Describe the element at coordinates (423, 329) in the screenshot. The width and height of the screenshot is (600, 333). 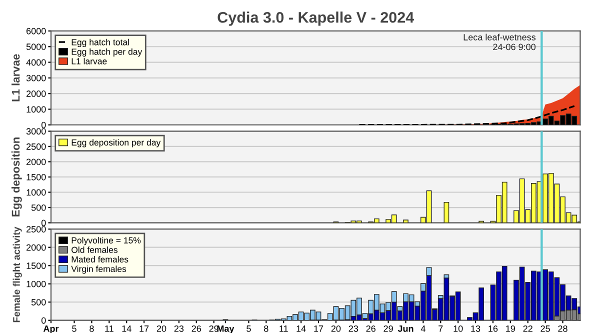
I see `x-tick-label: 4` at that location.